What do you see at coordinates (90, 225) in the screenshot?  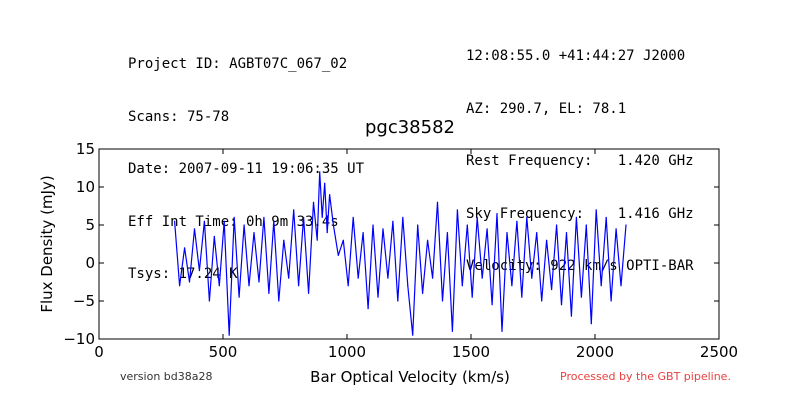 I see `y-tick-label: 5` at bounding box center [90, 225].